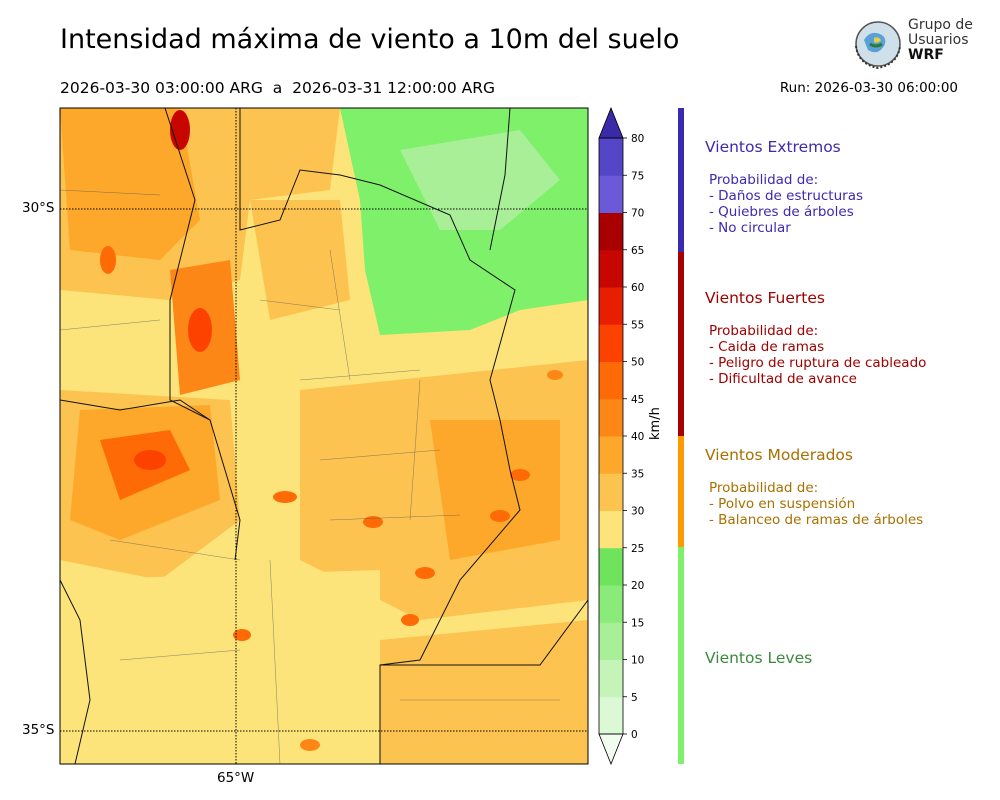 This screenshot has width=1000, height=800. I want to click on colorbar-extend-low, so click(611, 749).